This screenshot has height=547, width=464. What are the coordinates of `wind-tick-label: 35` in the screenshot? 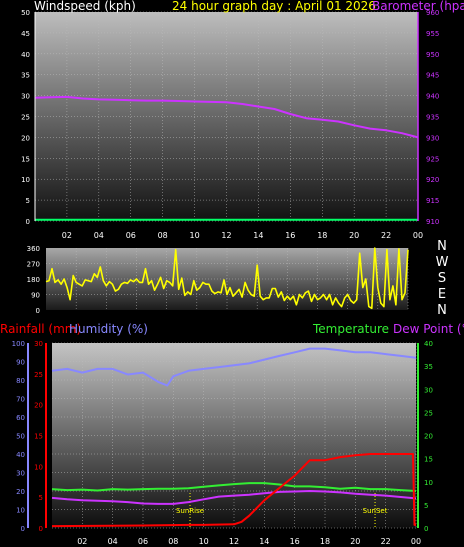 It's located at (25, 76).